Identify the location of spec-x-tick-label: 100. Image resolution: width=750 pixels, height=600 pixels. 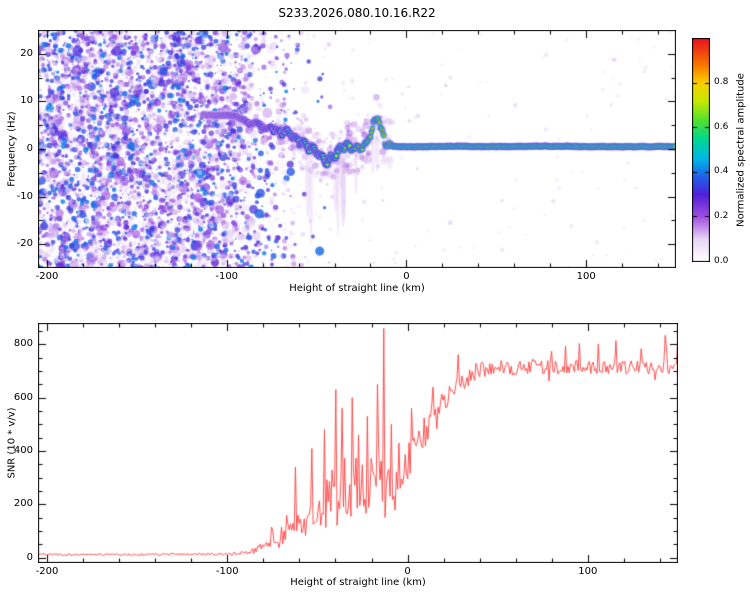
(586, 276).